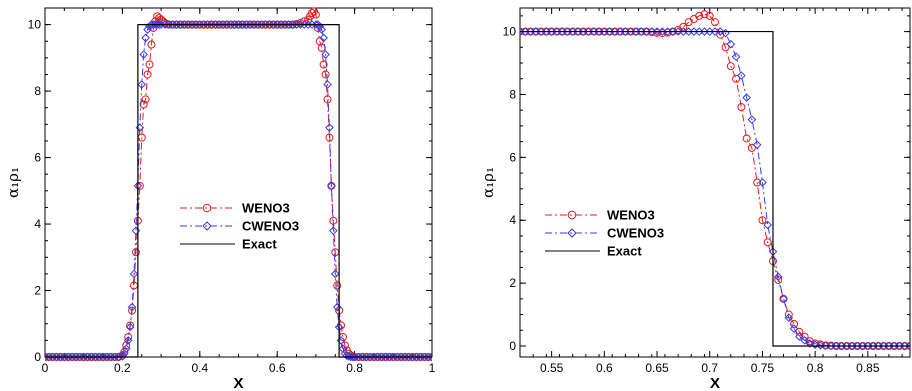  Describe the element at coordinates (868, 368) in the screenshot. I see `x-tick-label: 0.85` at that location.